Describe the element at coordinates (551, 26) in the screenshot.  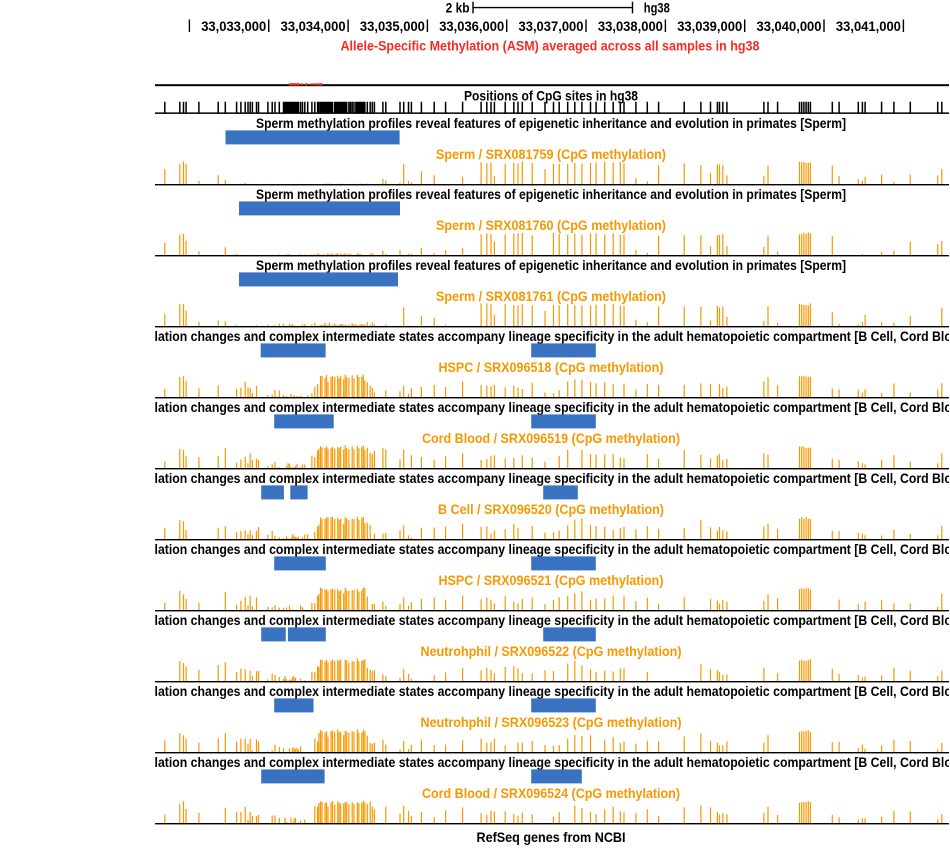
I see `svg-text: 33,037,000` at that location.